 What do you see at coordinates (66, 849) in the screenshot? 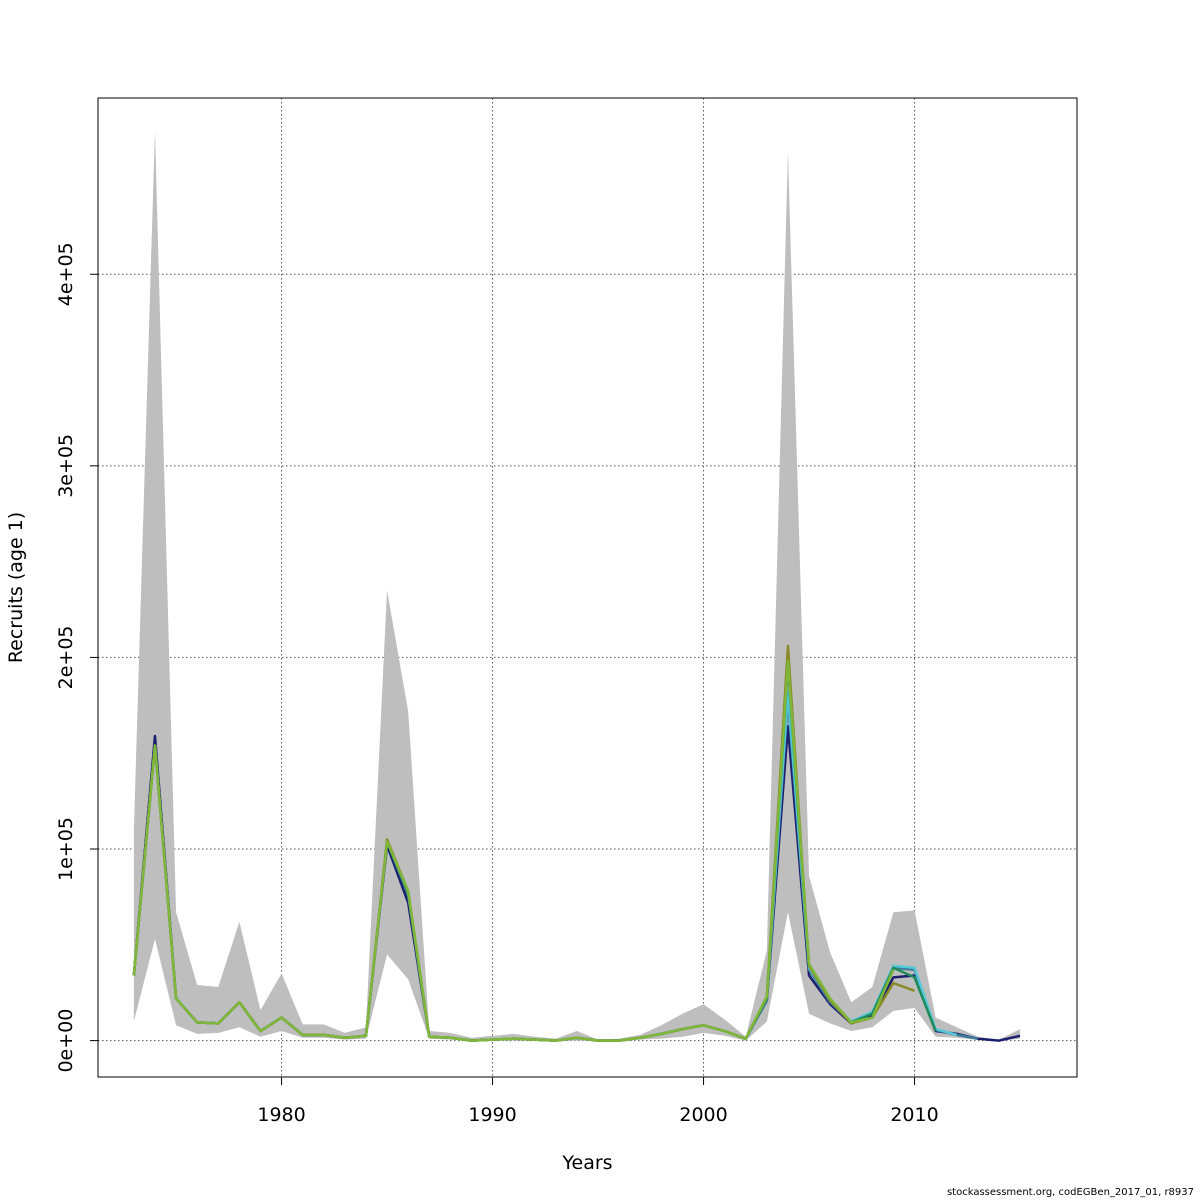
I see `y-tick-label: 1e+05` at bounding box center [66, 849].